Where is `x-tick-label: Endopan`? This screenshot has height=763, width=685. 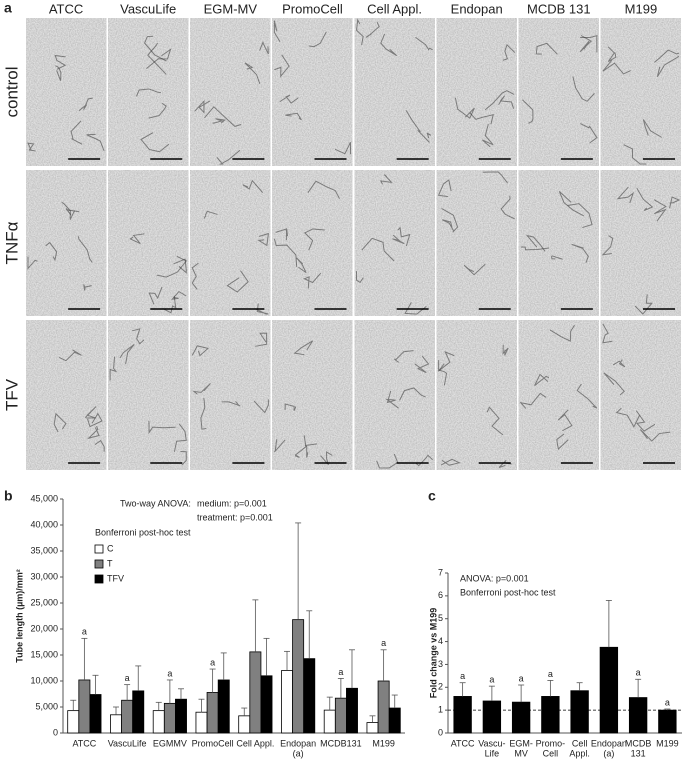
x-tick-label: Endopan is located at coordinates (298, 743).